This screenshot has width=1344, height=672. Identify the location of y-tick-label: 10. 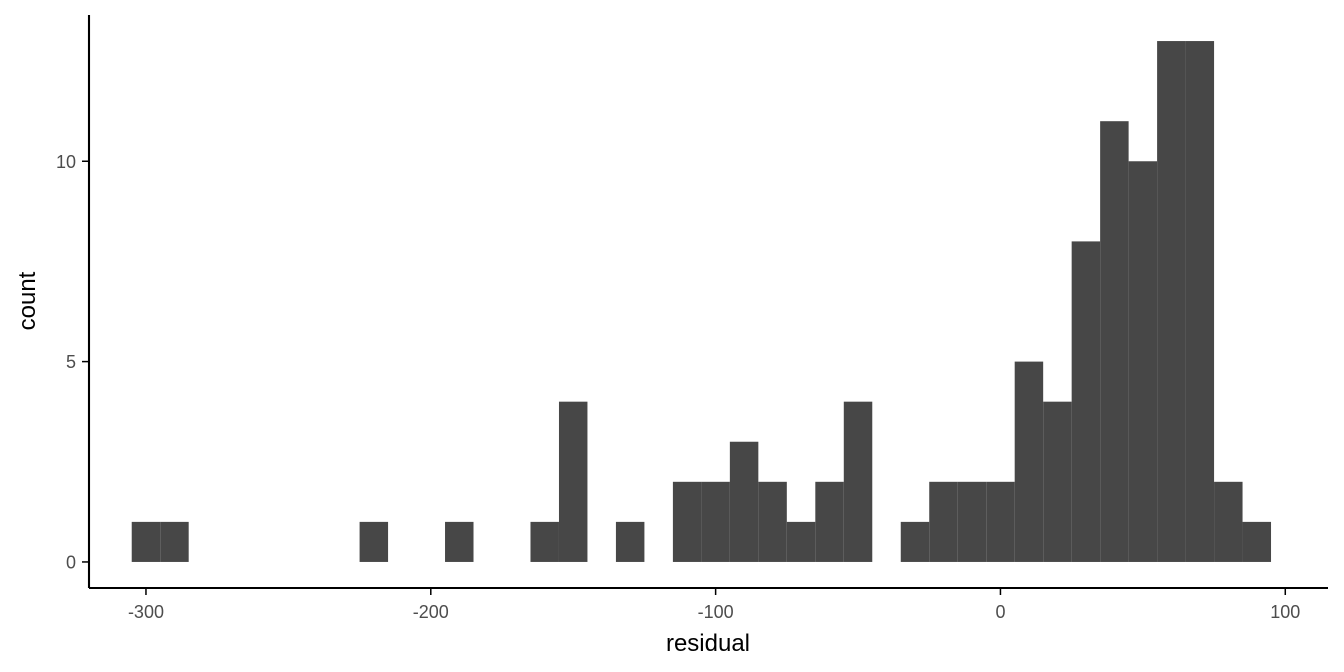
(66, 162).